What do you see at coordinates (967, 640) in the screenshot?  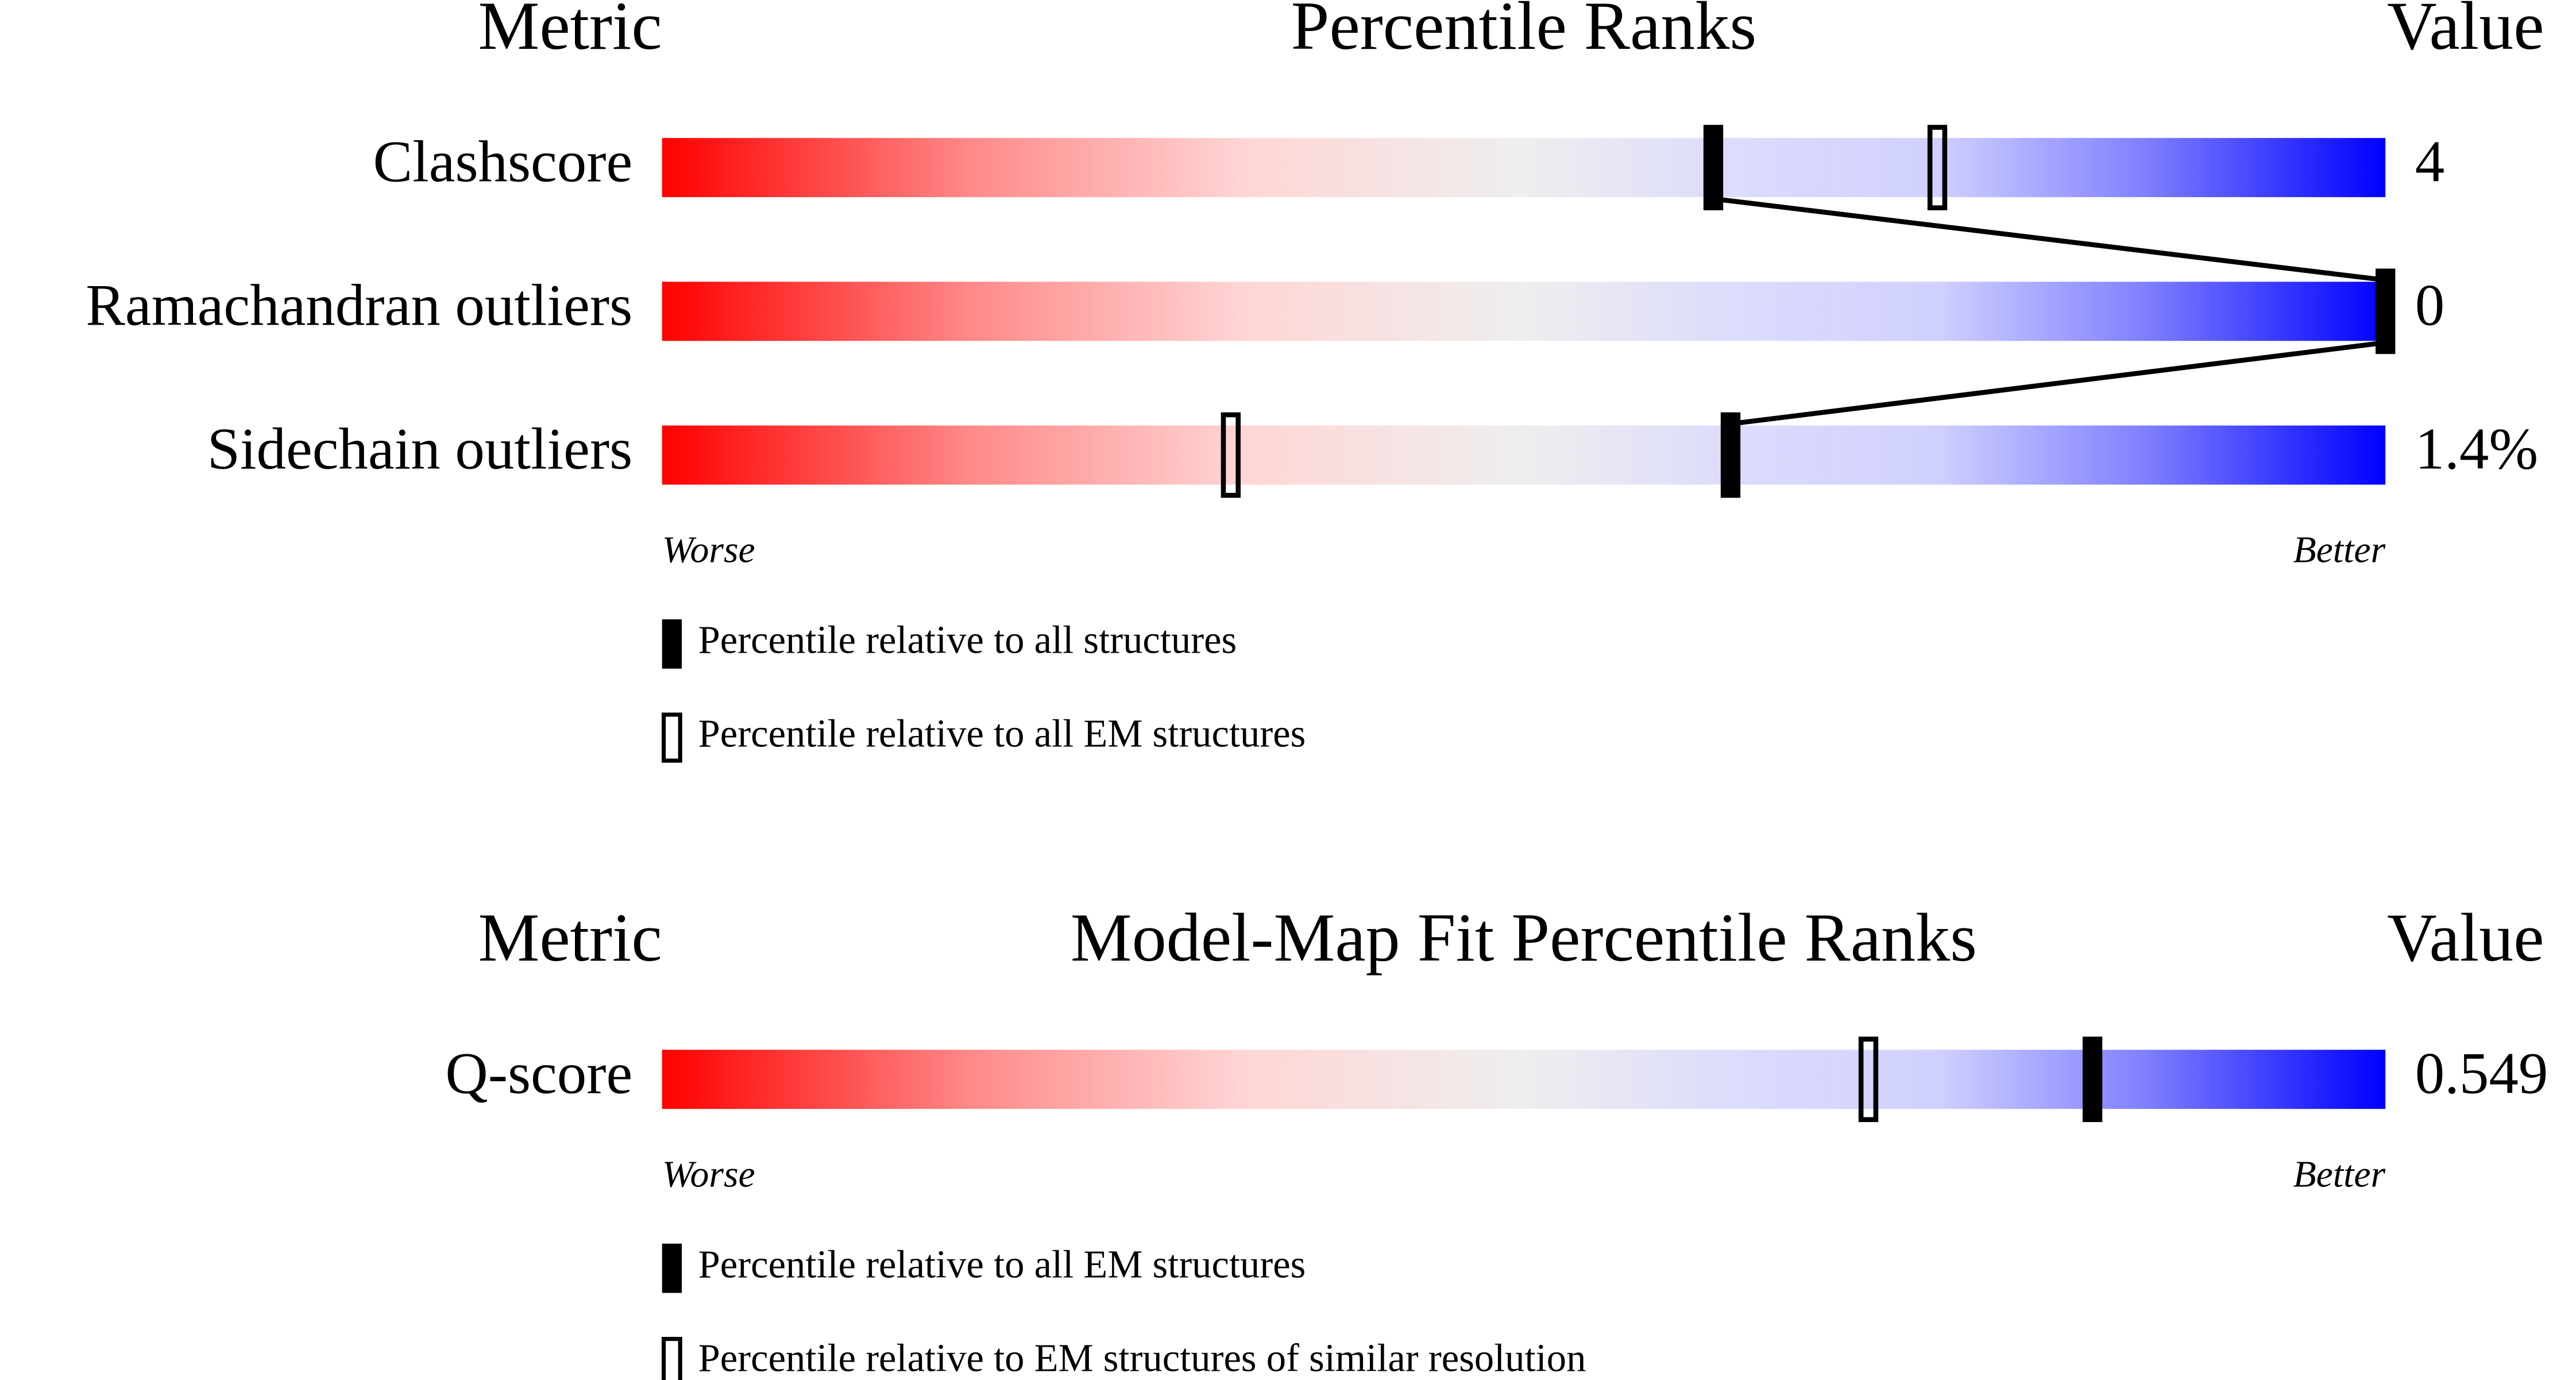 I see `legend-label: Percentile relative to all structures` at bounding box center [967, 640].